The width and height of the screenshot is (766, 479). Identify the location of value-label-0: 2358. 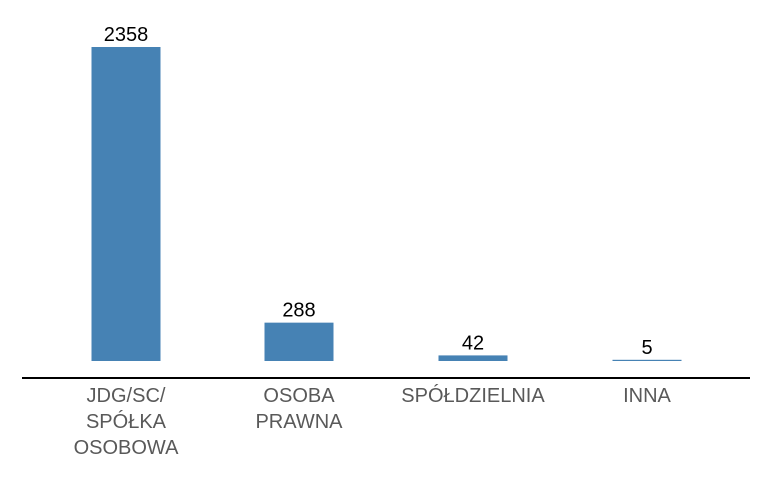
(126, 35).